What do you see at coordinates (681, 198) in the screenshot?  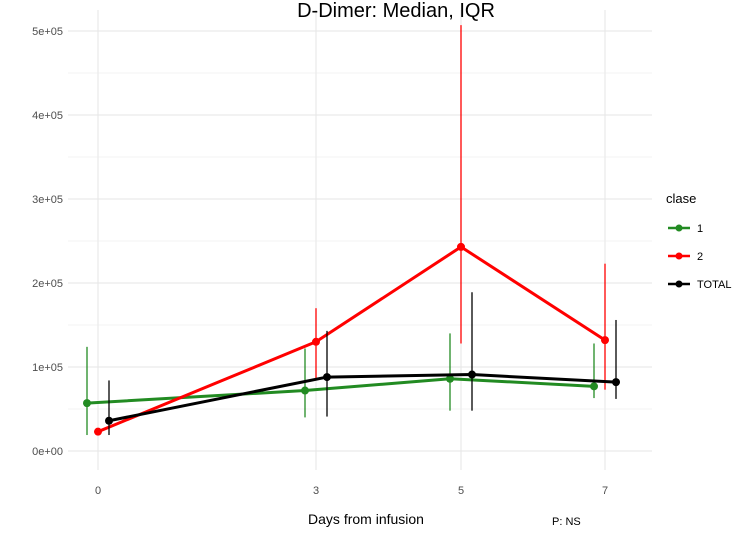 I see `legend-title: clase` at bounding box center [681, 198].